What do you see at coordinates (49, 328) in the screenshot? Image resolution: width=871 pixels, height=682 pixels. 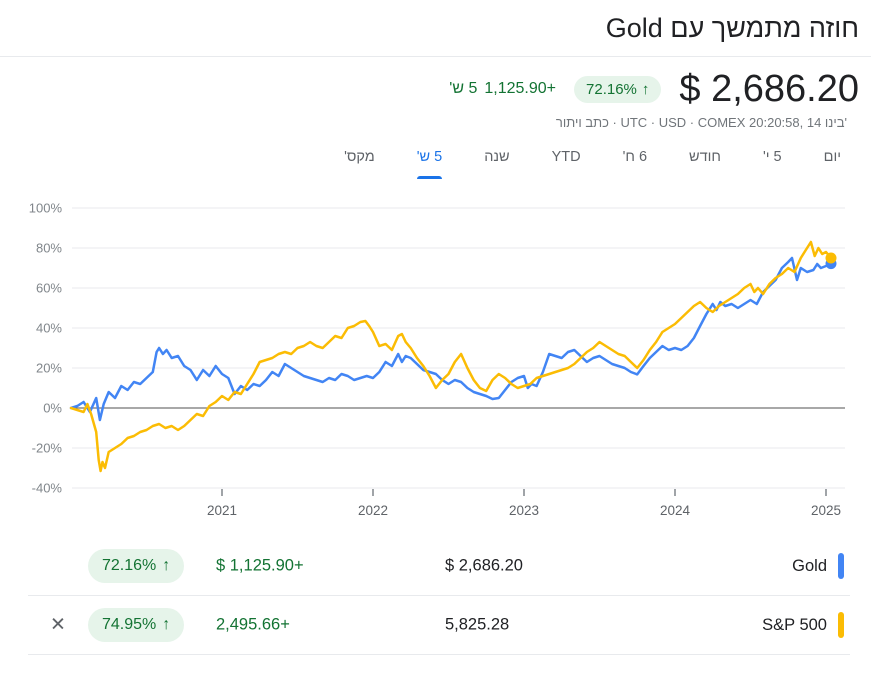 I see `y-tick-label: 40%` at bounding box center [49, 328].